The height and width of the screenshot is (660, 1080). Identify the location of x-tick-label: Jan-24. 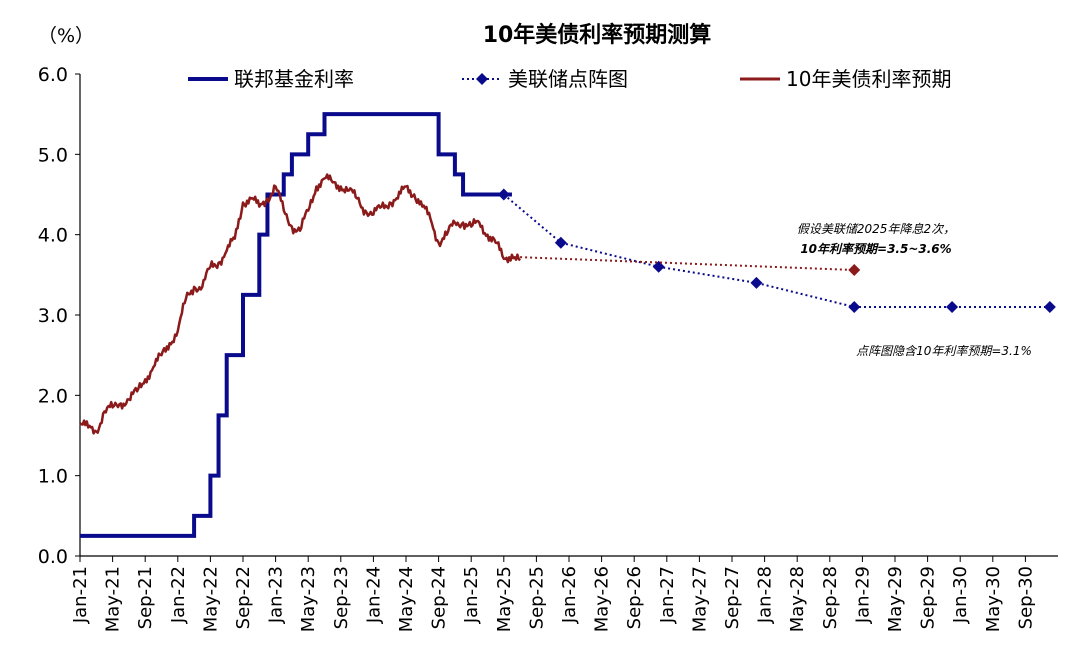
(373, 595).